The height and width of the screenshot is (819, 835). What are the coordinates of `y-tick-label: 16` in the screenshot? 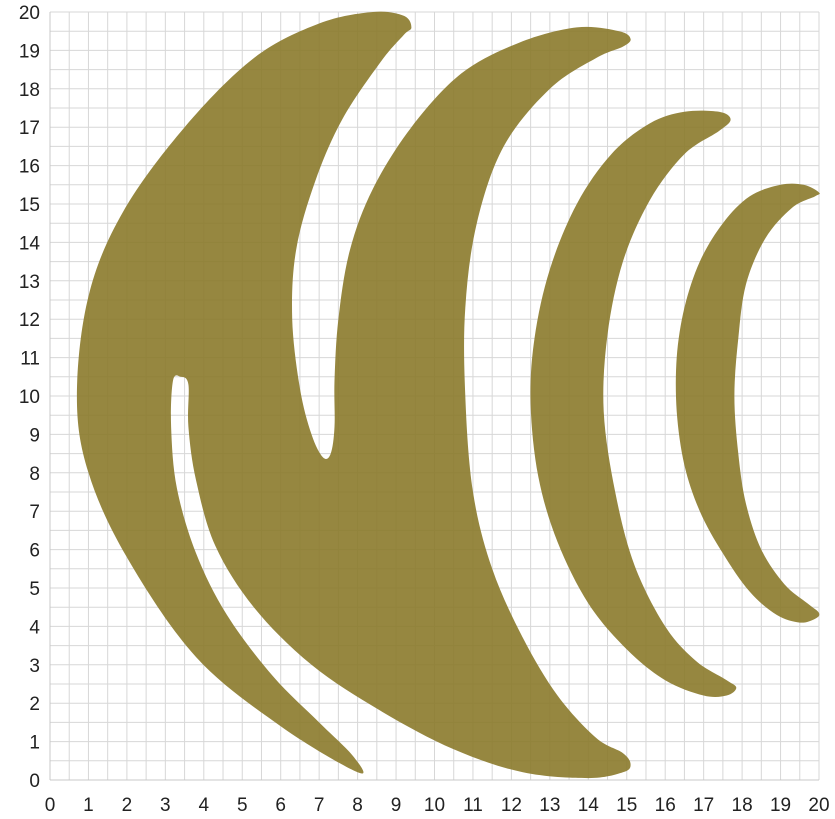 It's located at (29, 167).